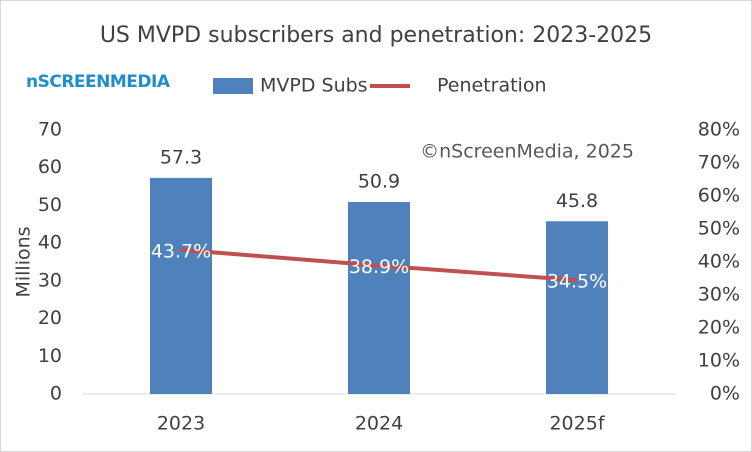 This screenshot has height=452, width=752. Describe the element at coordinates (719, 196) in the screenshot. I see `y2-tick-label: 60%` at that location.